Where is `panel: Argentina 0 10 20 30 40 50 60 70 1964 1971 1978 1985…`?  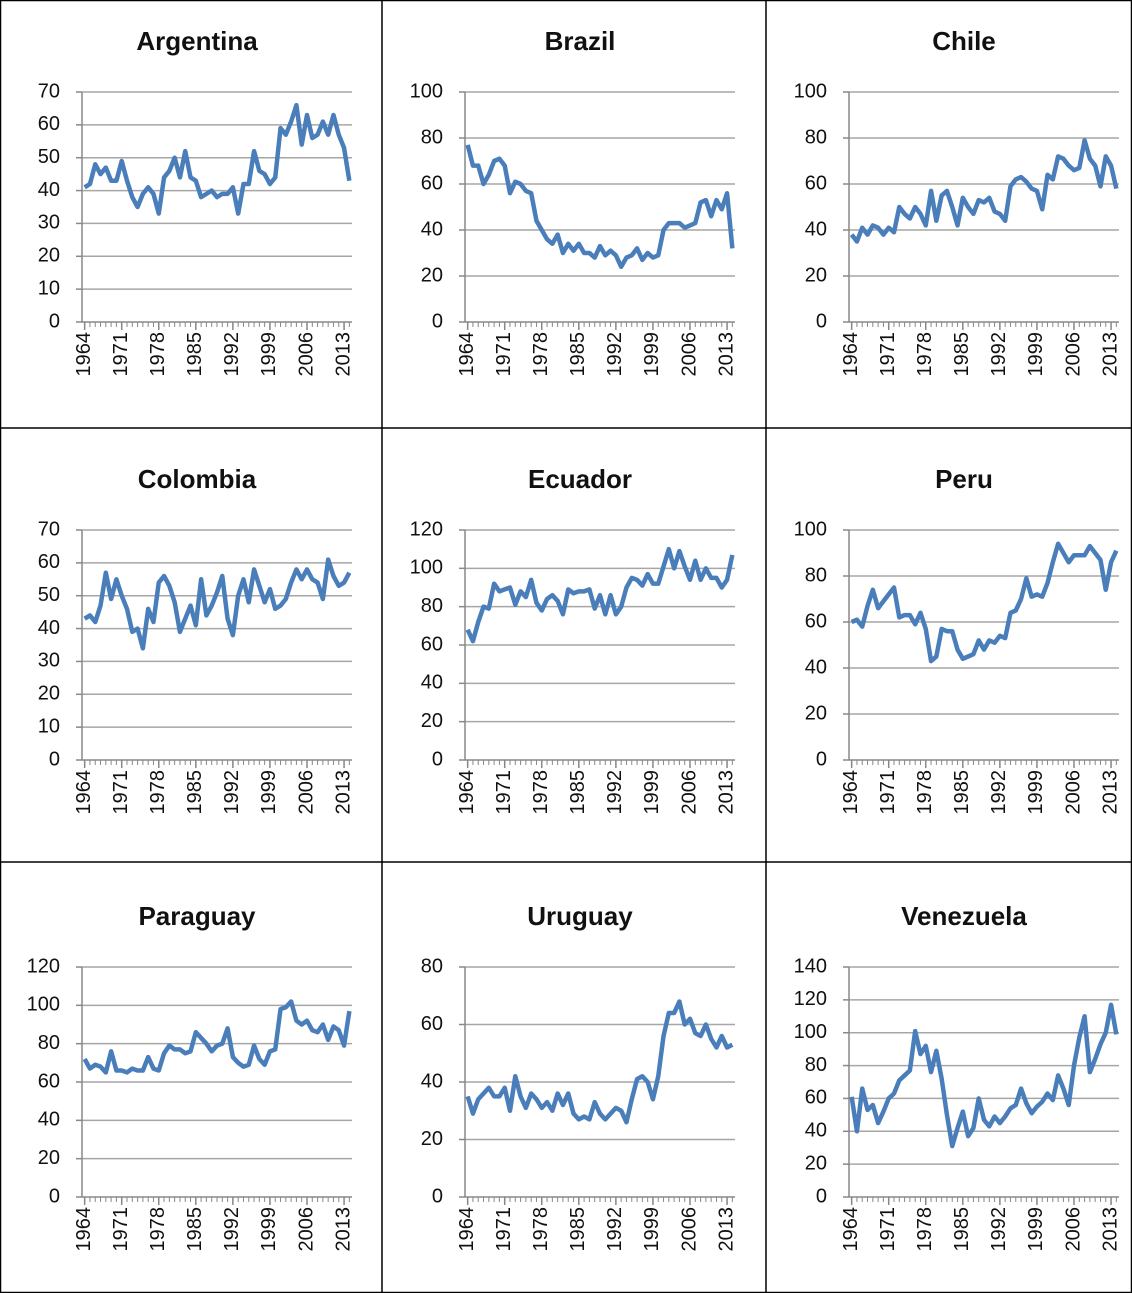 panel: Argentina 0 10 20 30 40 50 60 70 1964 1971 1978 1985… is located at coordinates (196, 201).